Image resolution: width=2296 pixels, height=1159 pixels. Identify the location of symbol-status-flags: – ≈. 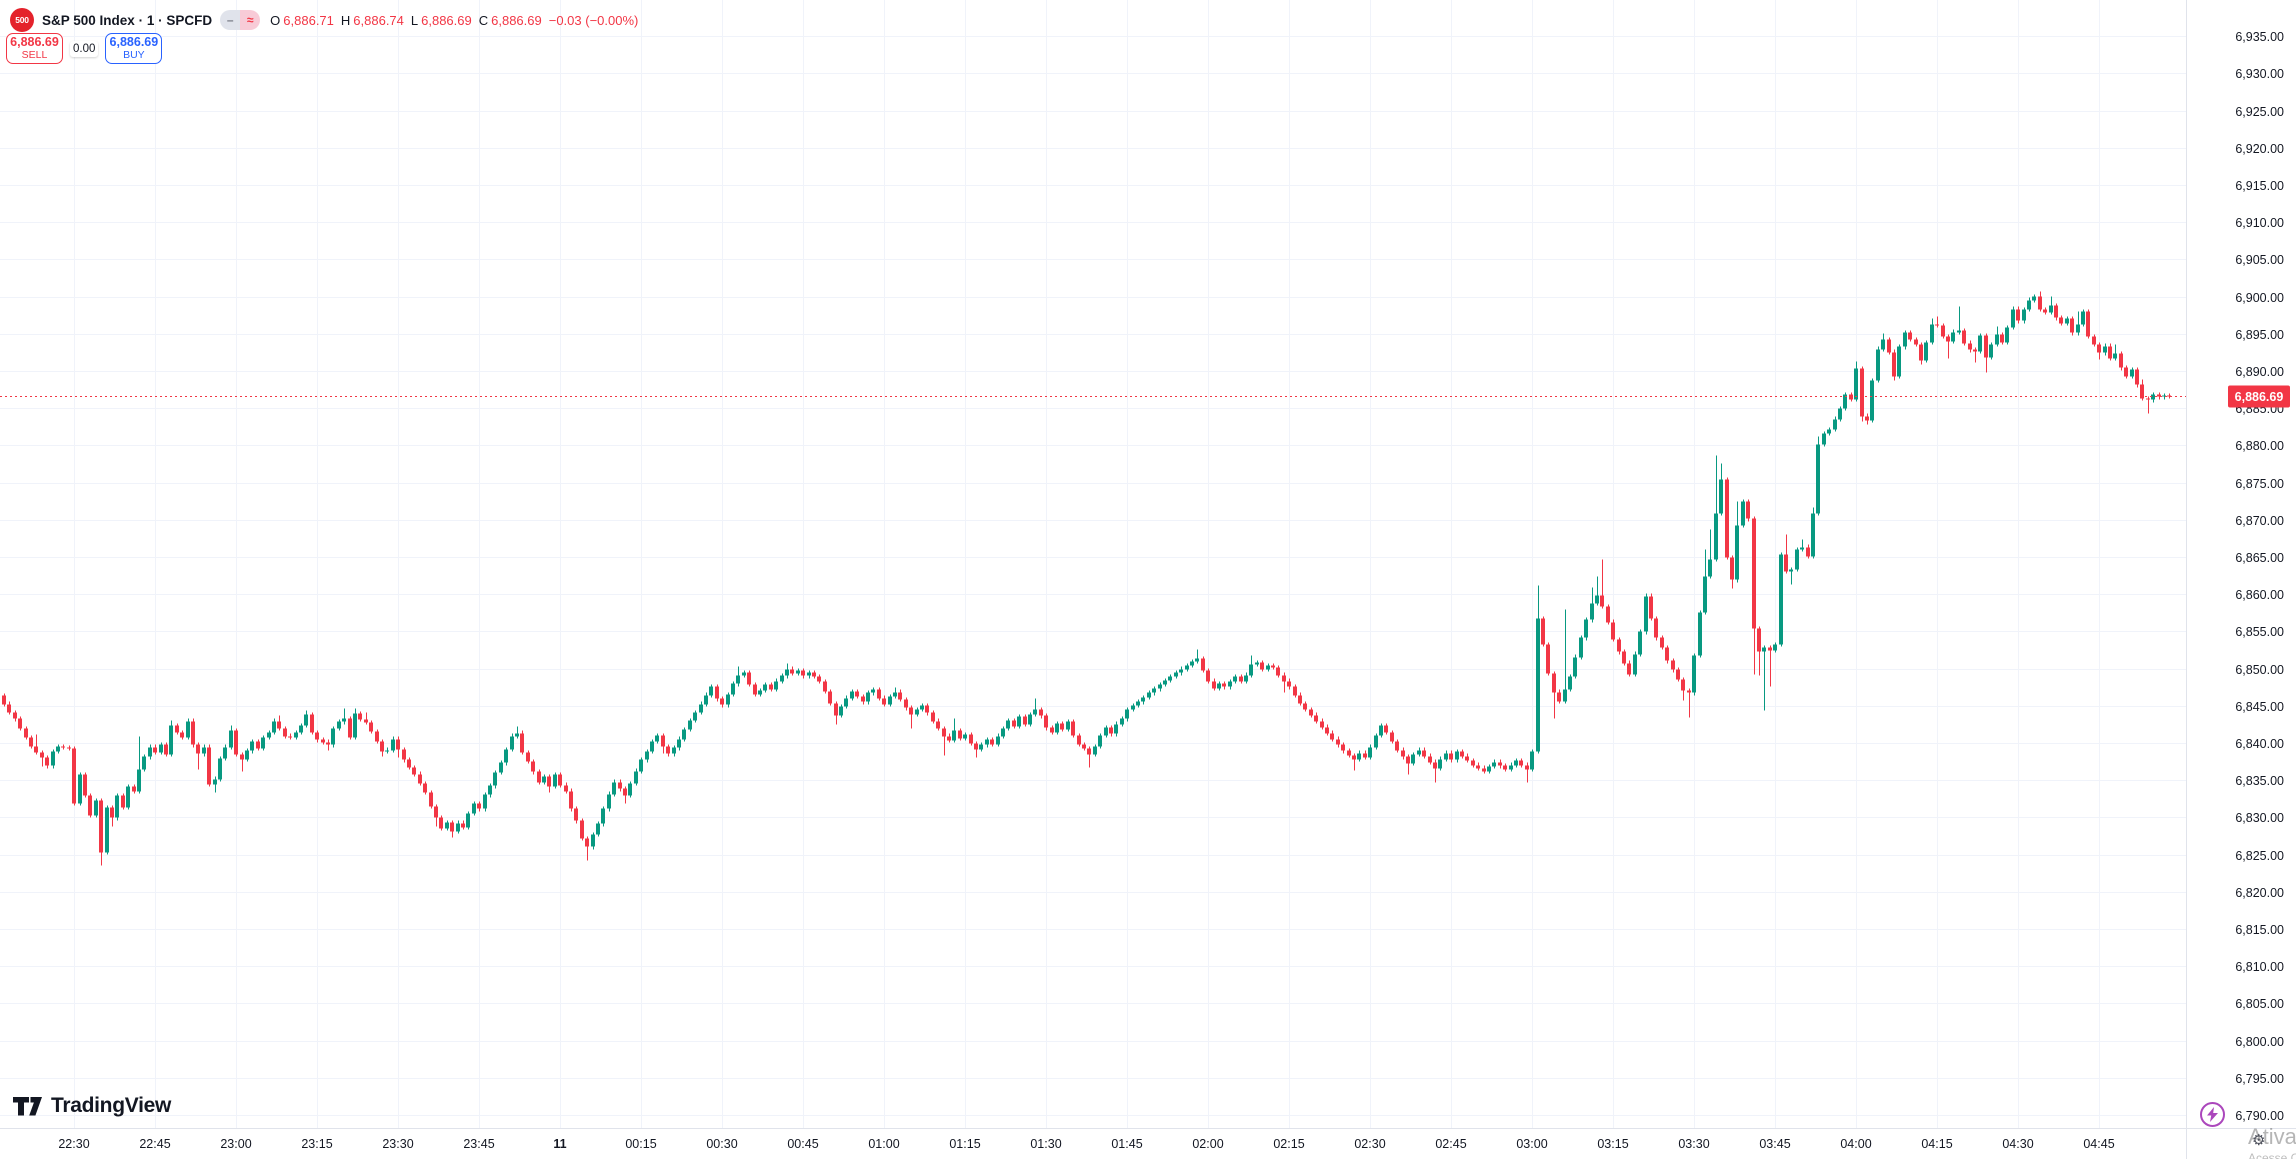
(240, 20).